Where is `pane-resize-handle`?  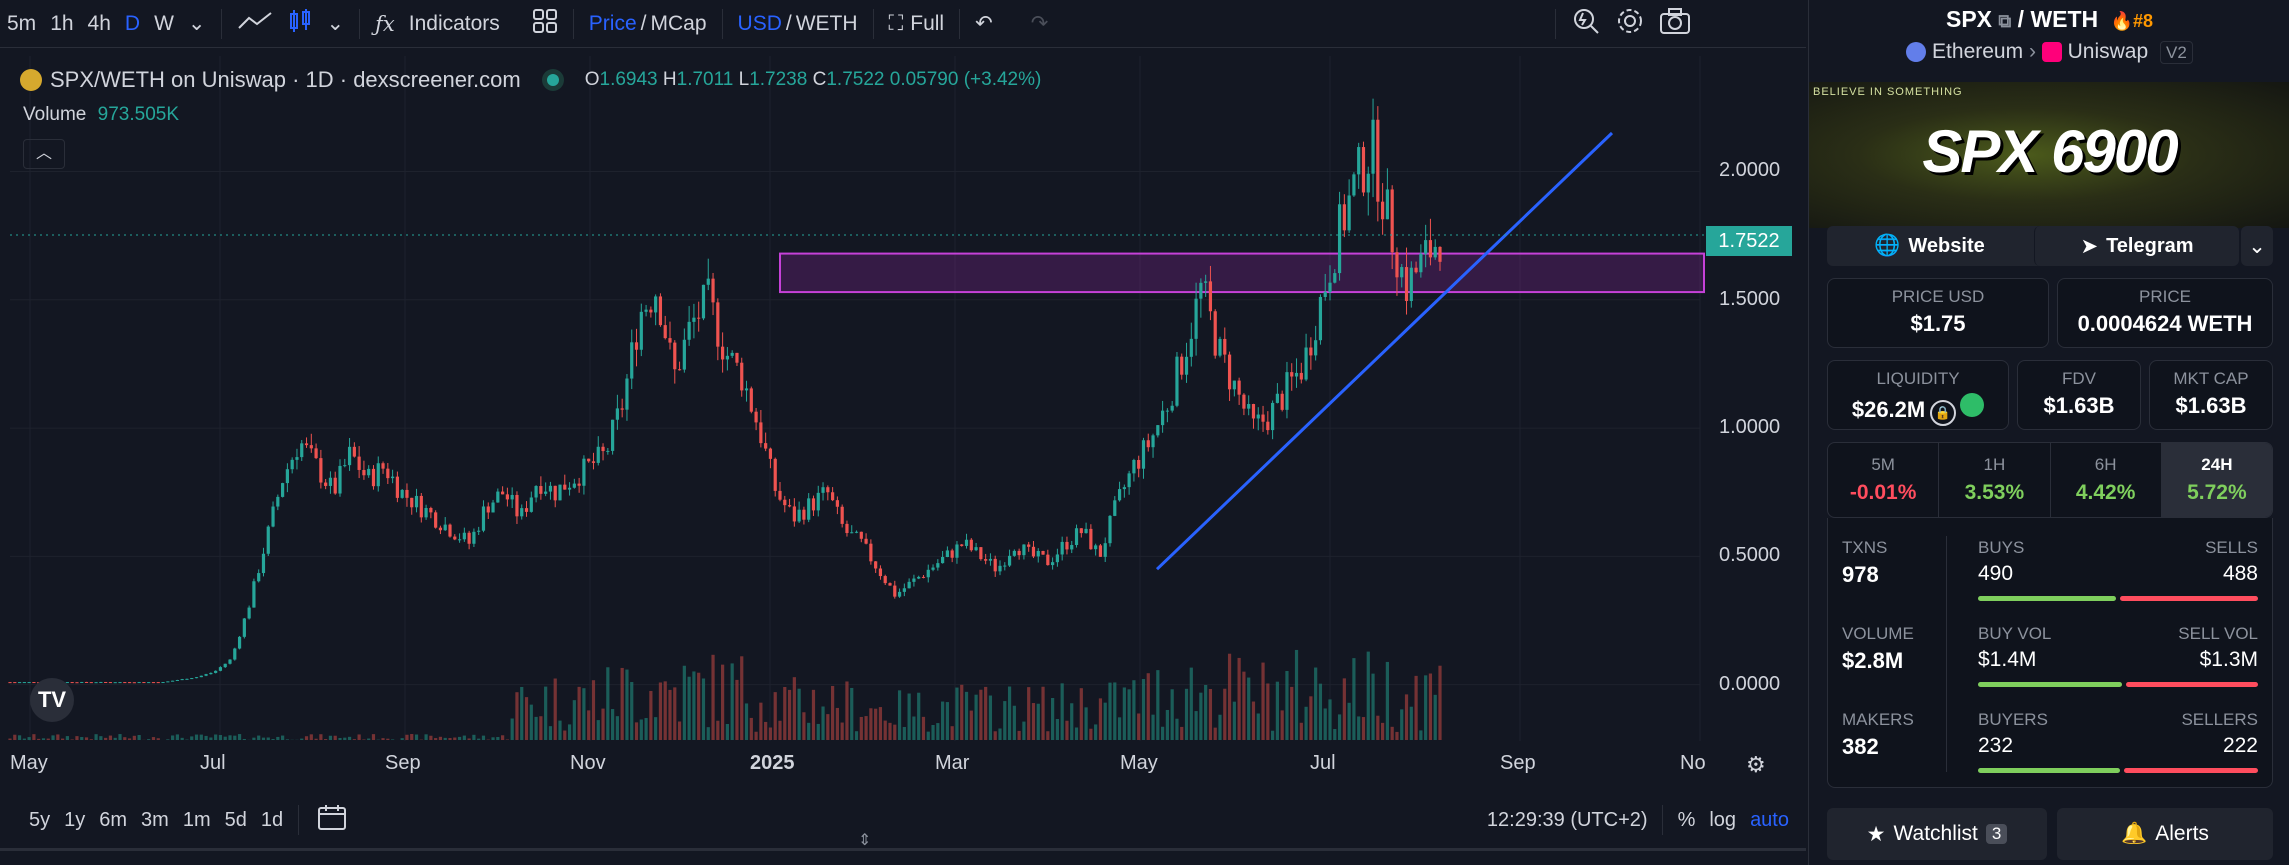
pane-resize-handle is located at coordinates (903, 849).